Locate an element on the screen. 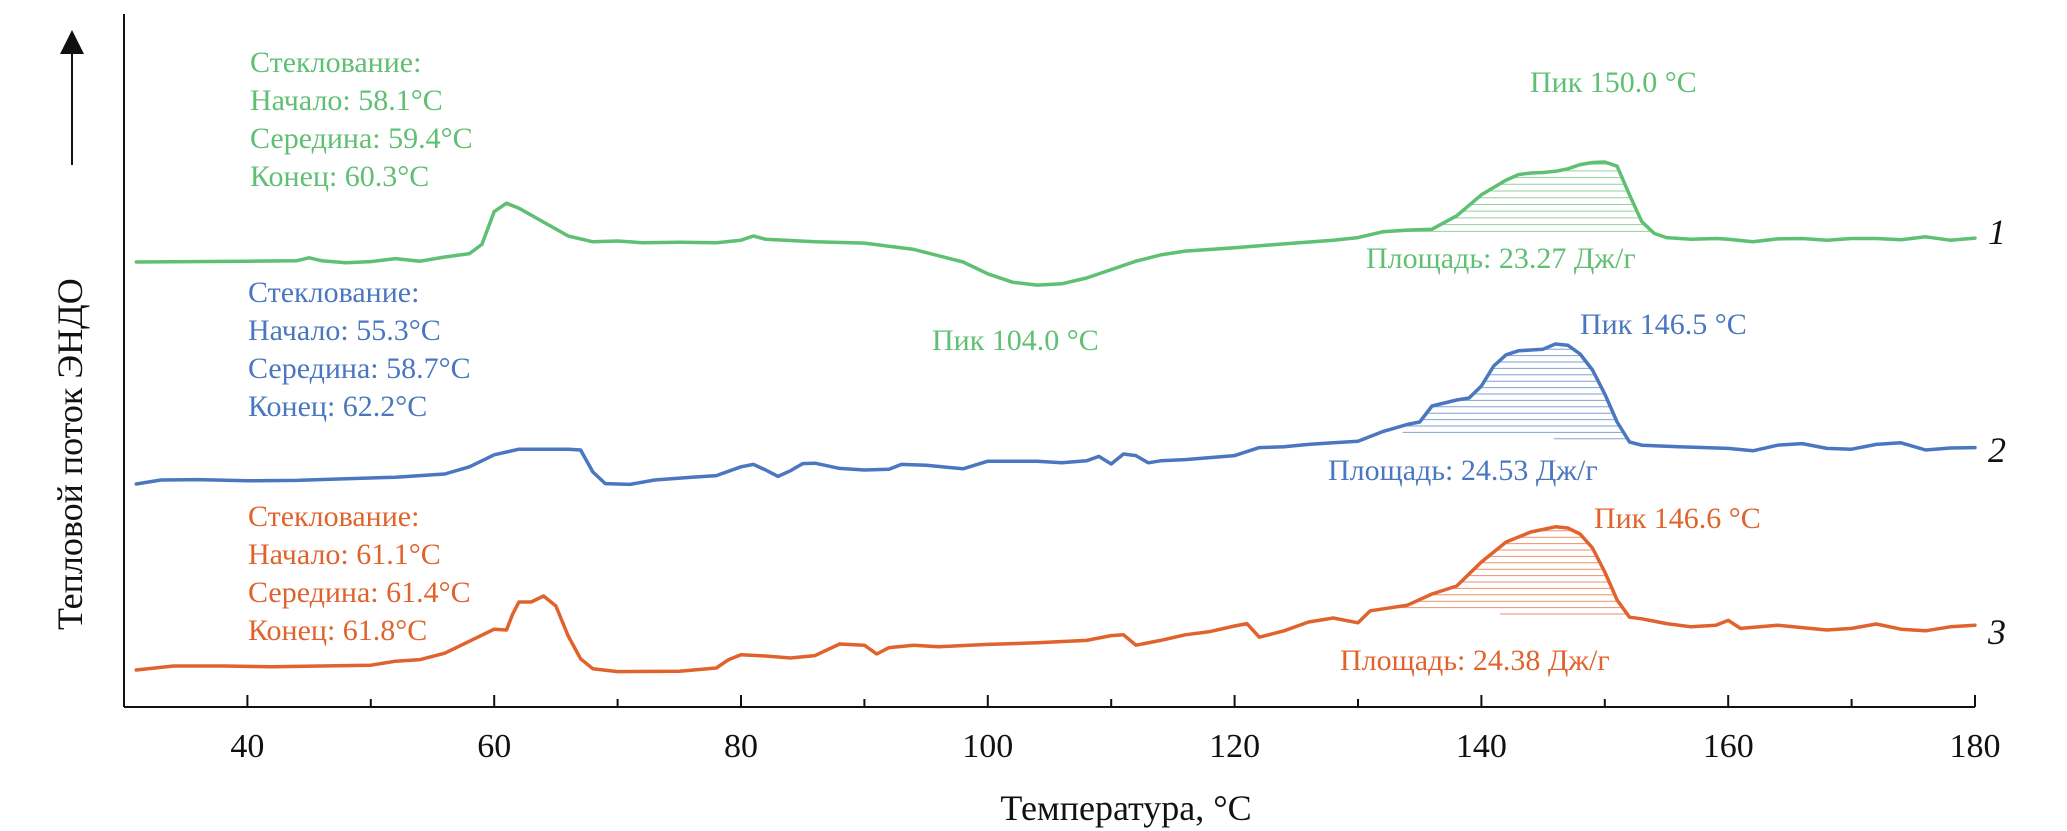 Image resolution: width=2067 pixels, height=831 pixels. series-1-peak-label-104: Пик 104.0 °C is located at coordinates (1015, 340).